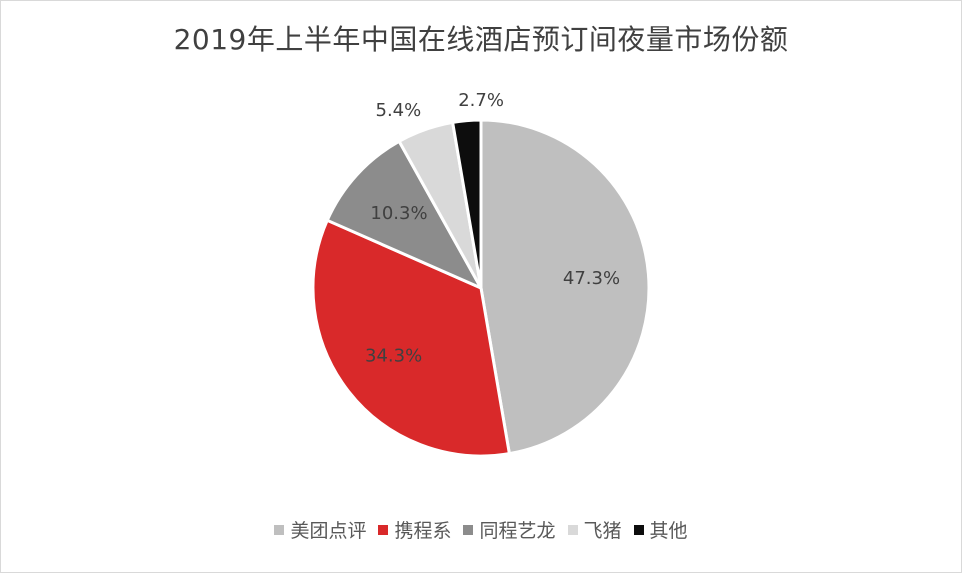 This screenshot has height=573, width=962. I want to click on data-label-others: 2.7%, so click(481, 100).